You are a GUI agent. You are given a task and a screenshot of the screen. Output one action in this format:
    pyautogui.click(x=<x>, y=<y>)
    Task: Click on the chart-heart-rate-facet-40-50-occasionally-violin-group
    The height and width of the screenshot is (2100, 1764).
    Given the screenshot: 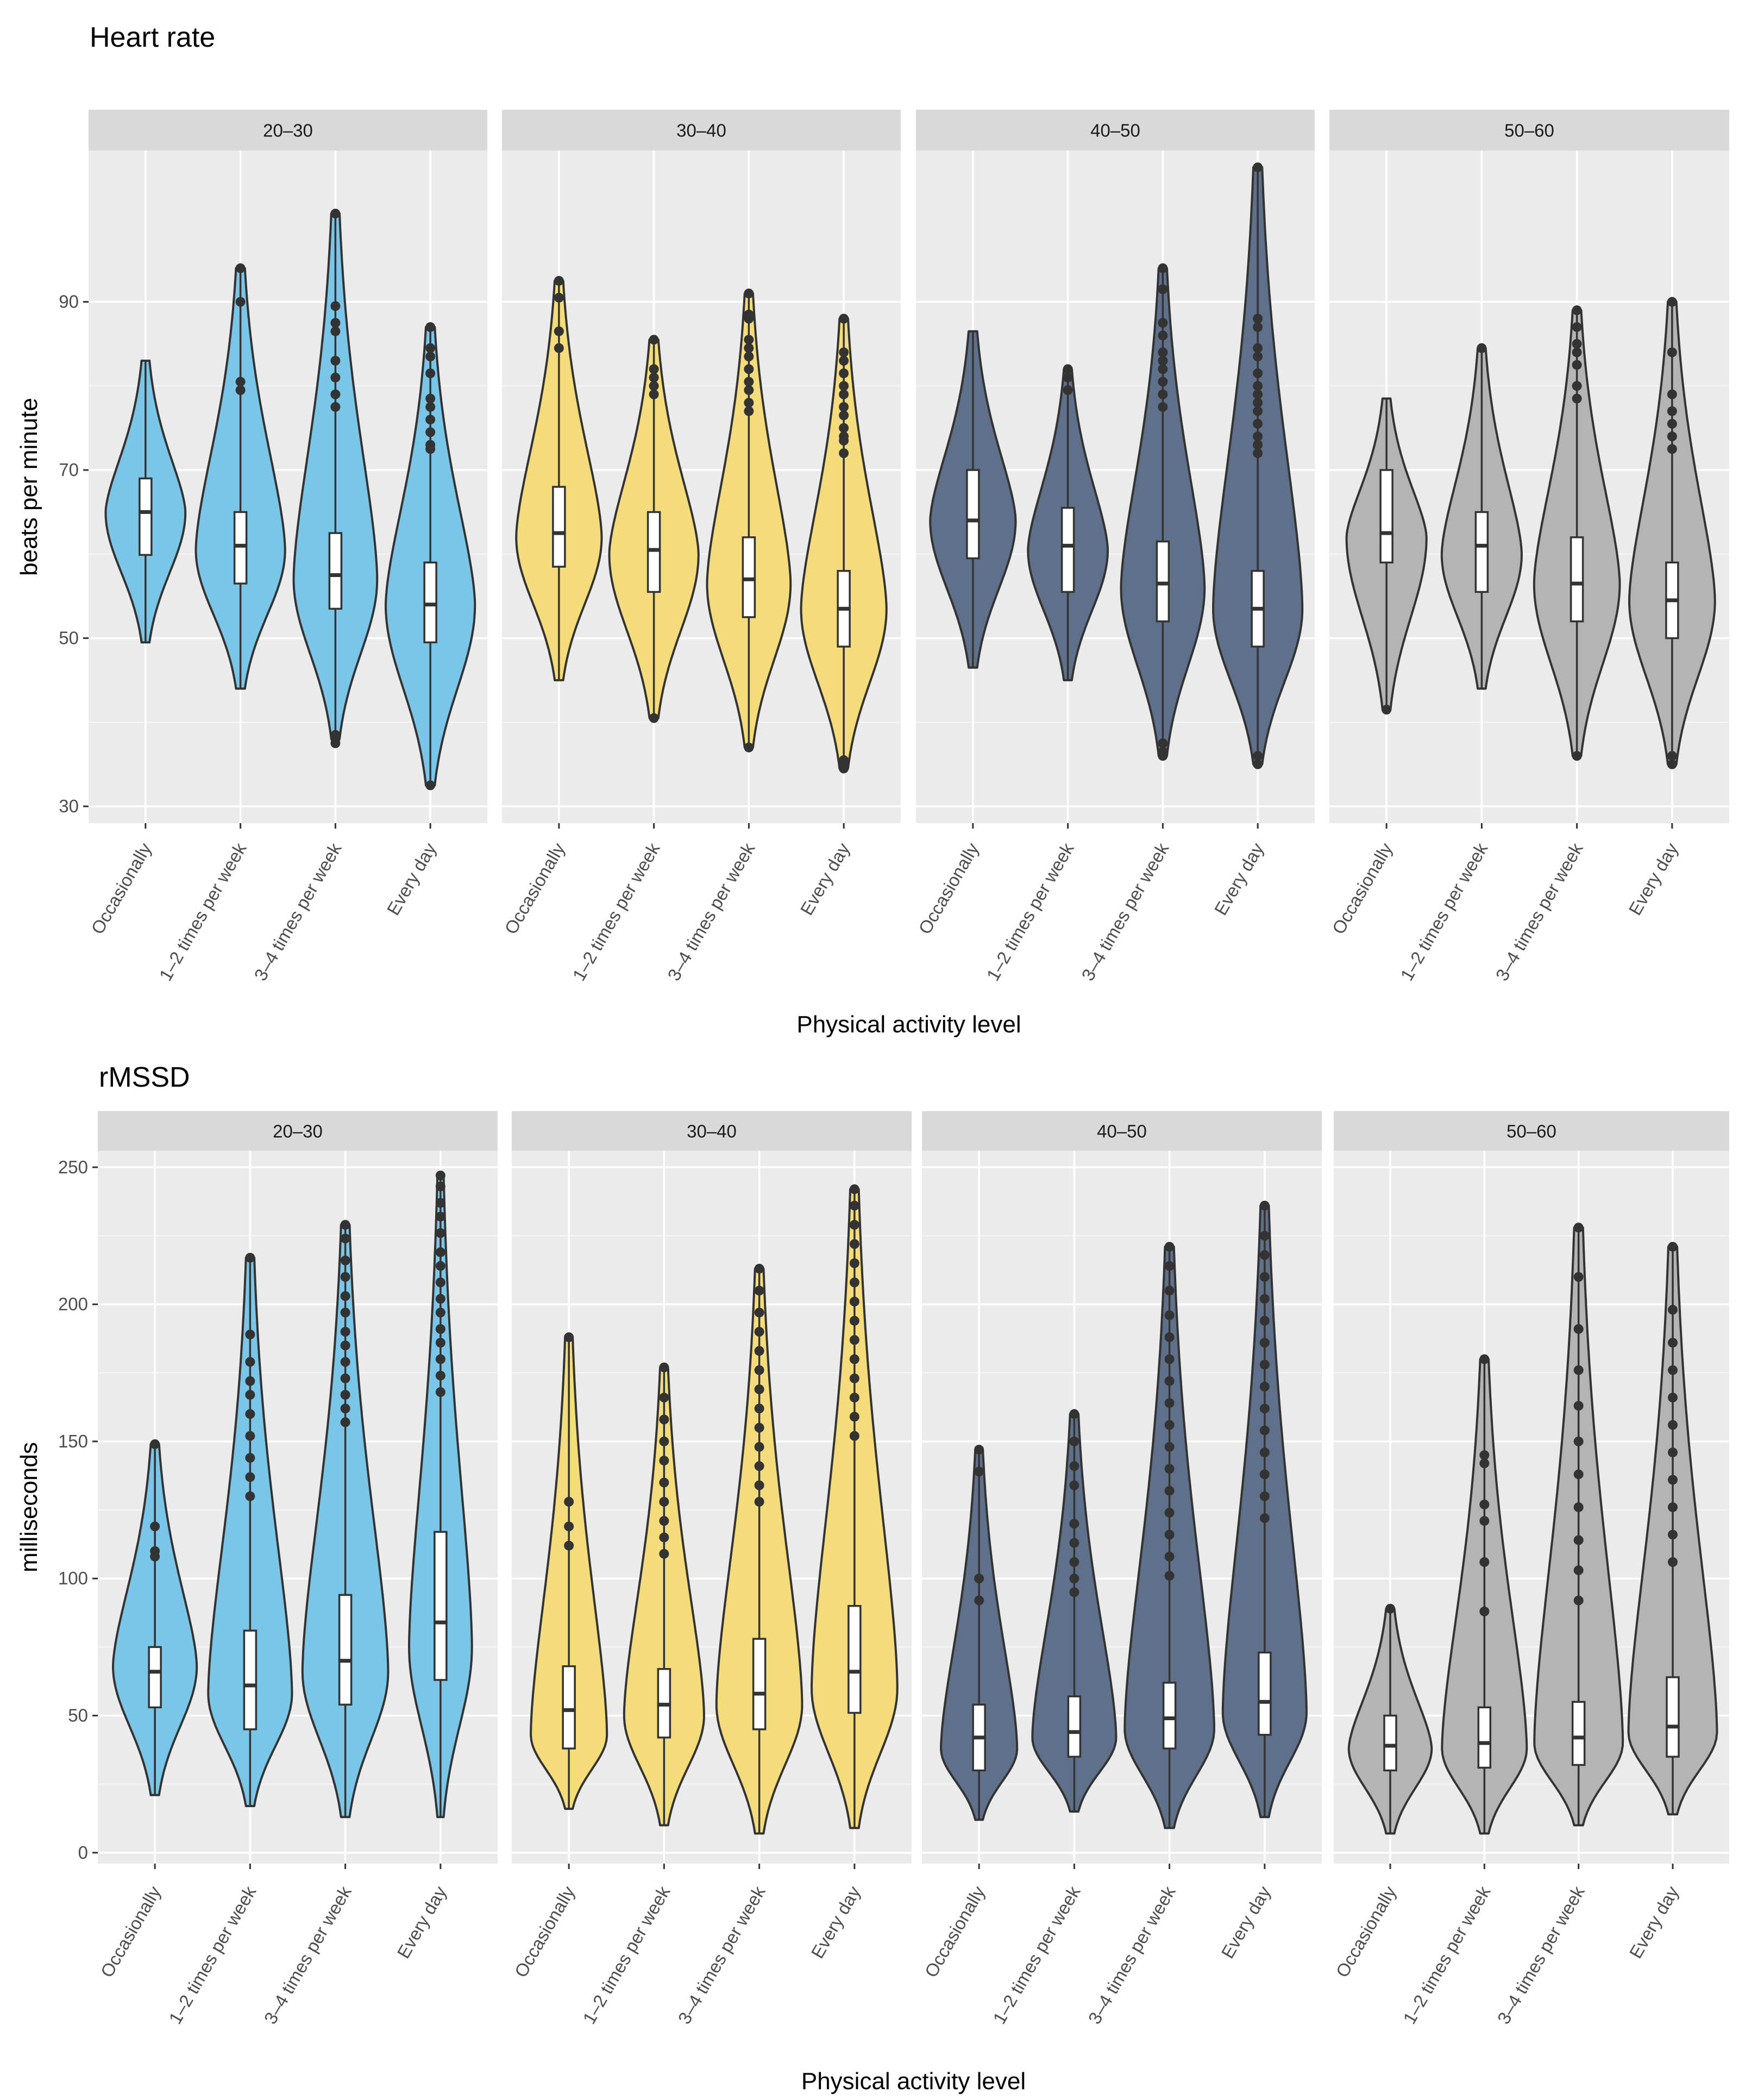 What is the action you would take?
    pyautogui.click(x=973, y=499)
    